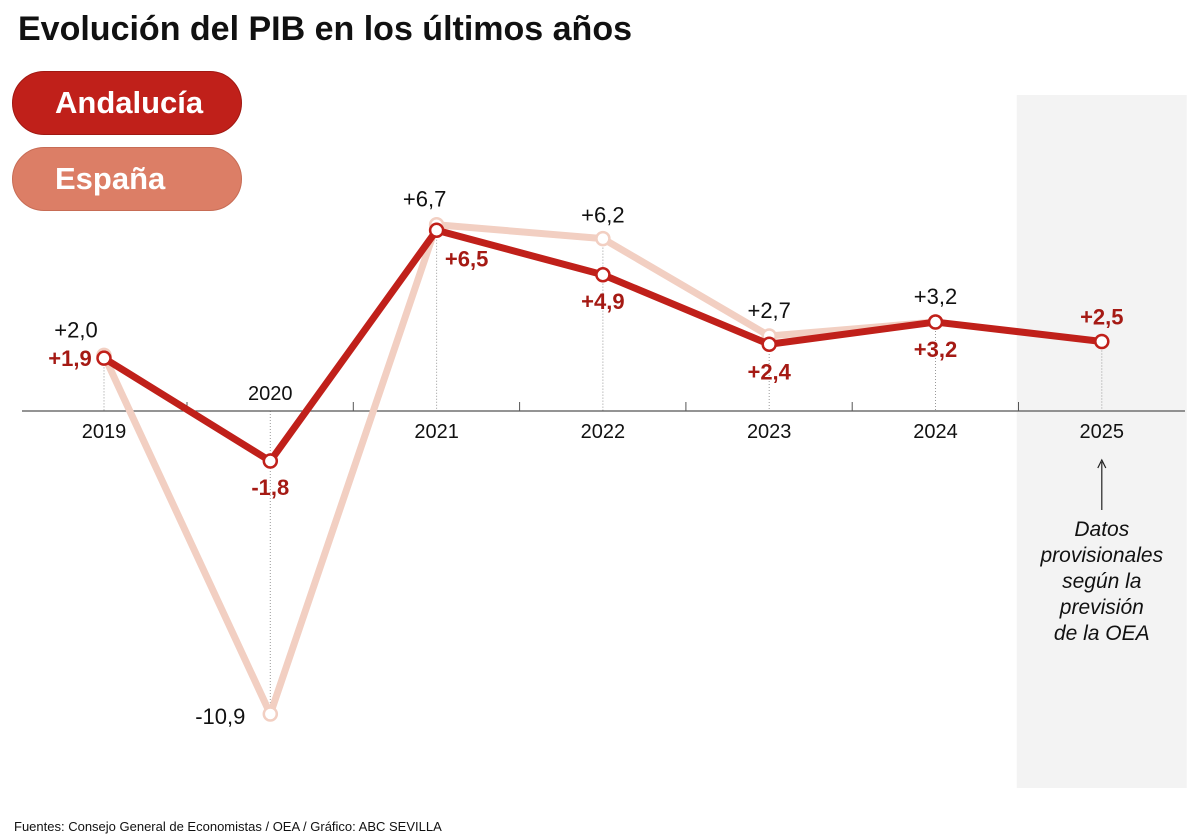 The width and height of the screenshot is (1200, 840). What do you see at coordinates (75, 329) in the screenshot?
I see `data-label-espana: +2,0` at bounding box center [75, 329].